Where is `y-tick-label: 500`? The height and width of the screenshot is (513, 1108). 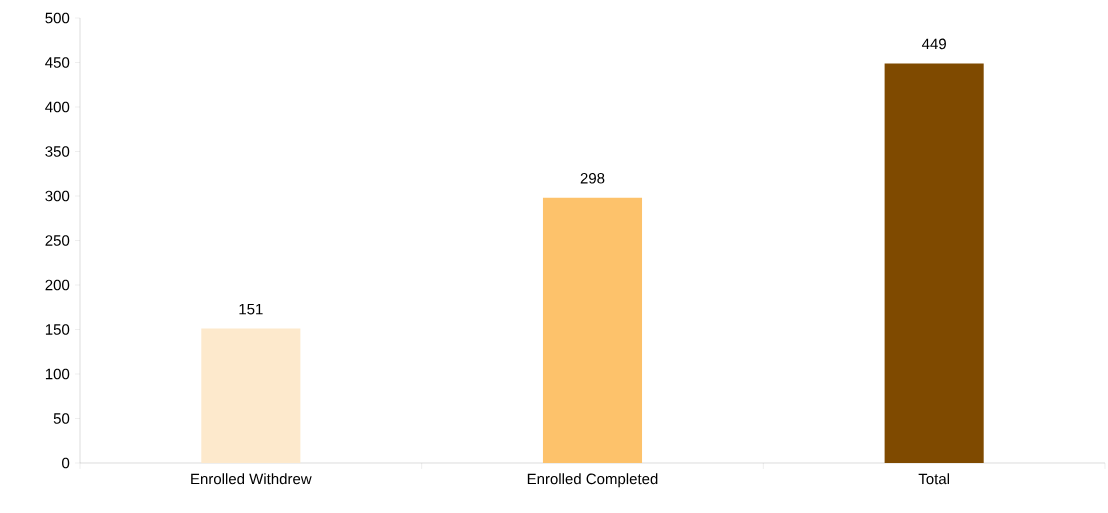 y-tick-label: 500 is located at coordinates (57, 18).